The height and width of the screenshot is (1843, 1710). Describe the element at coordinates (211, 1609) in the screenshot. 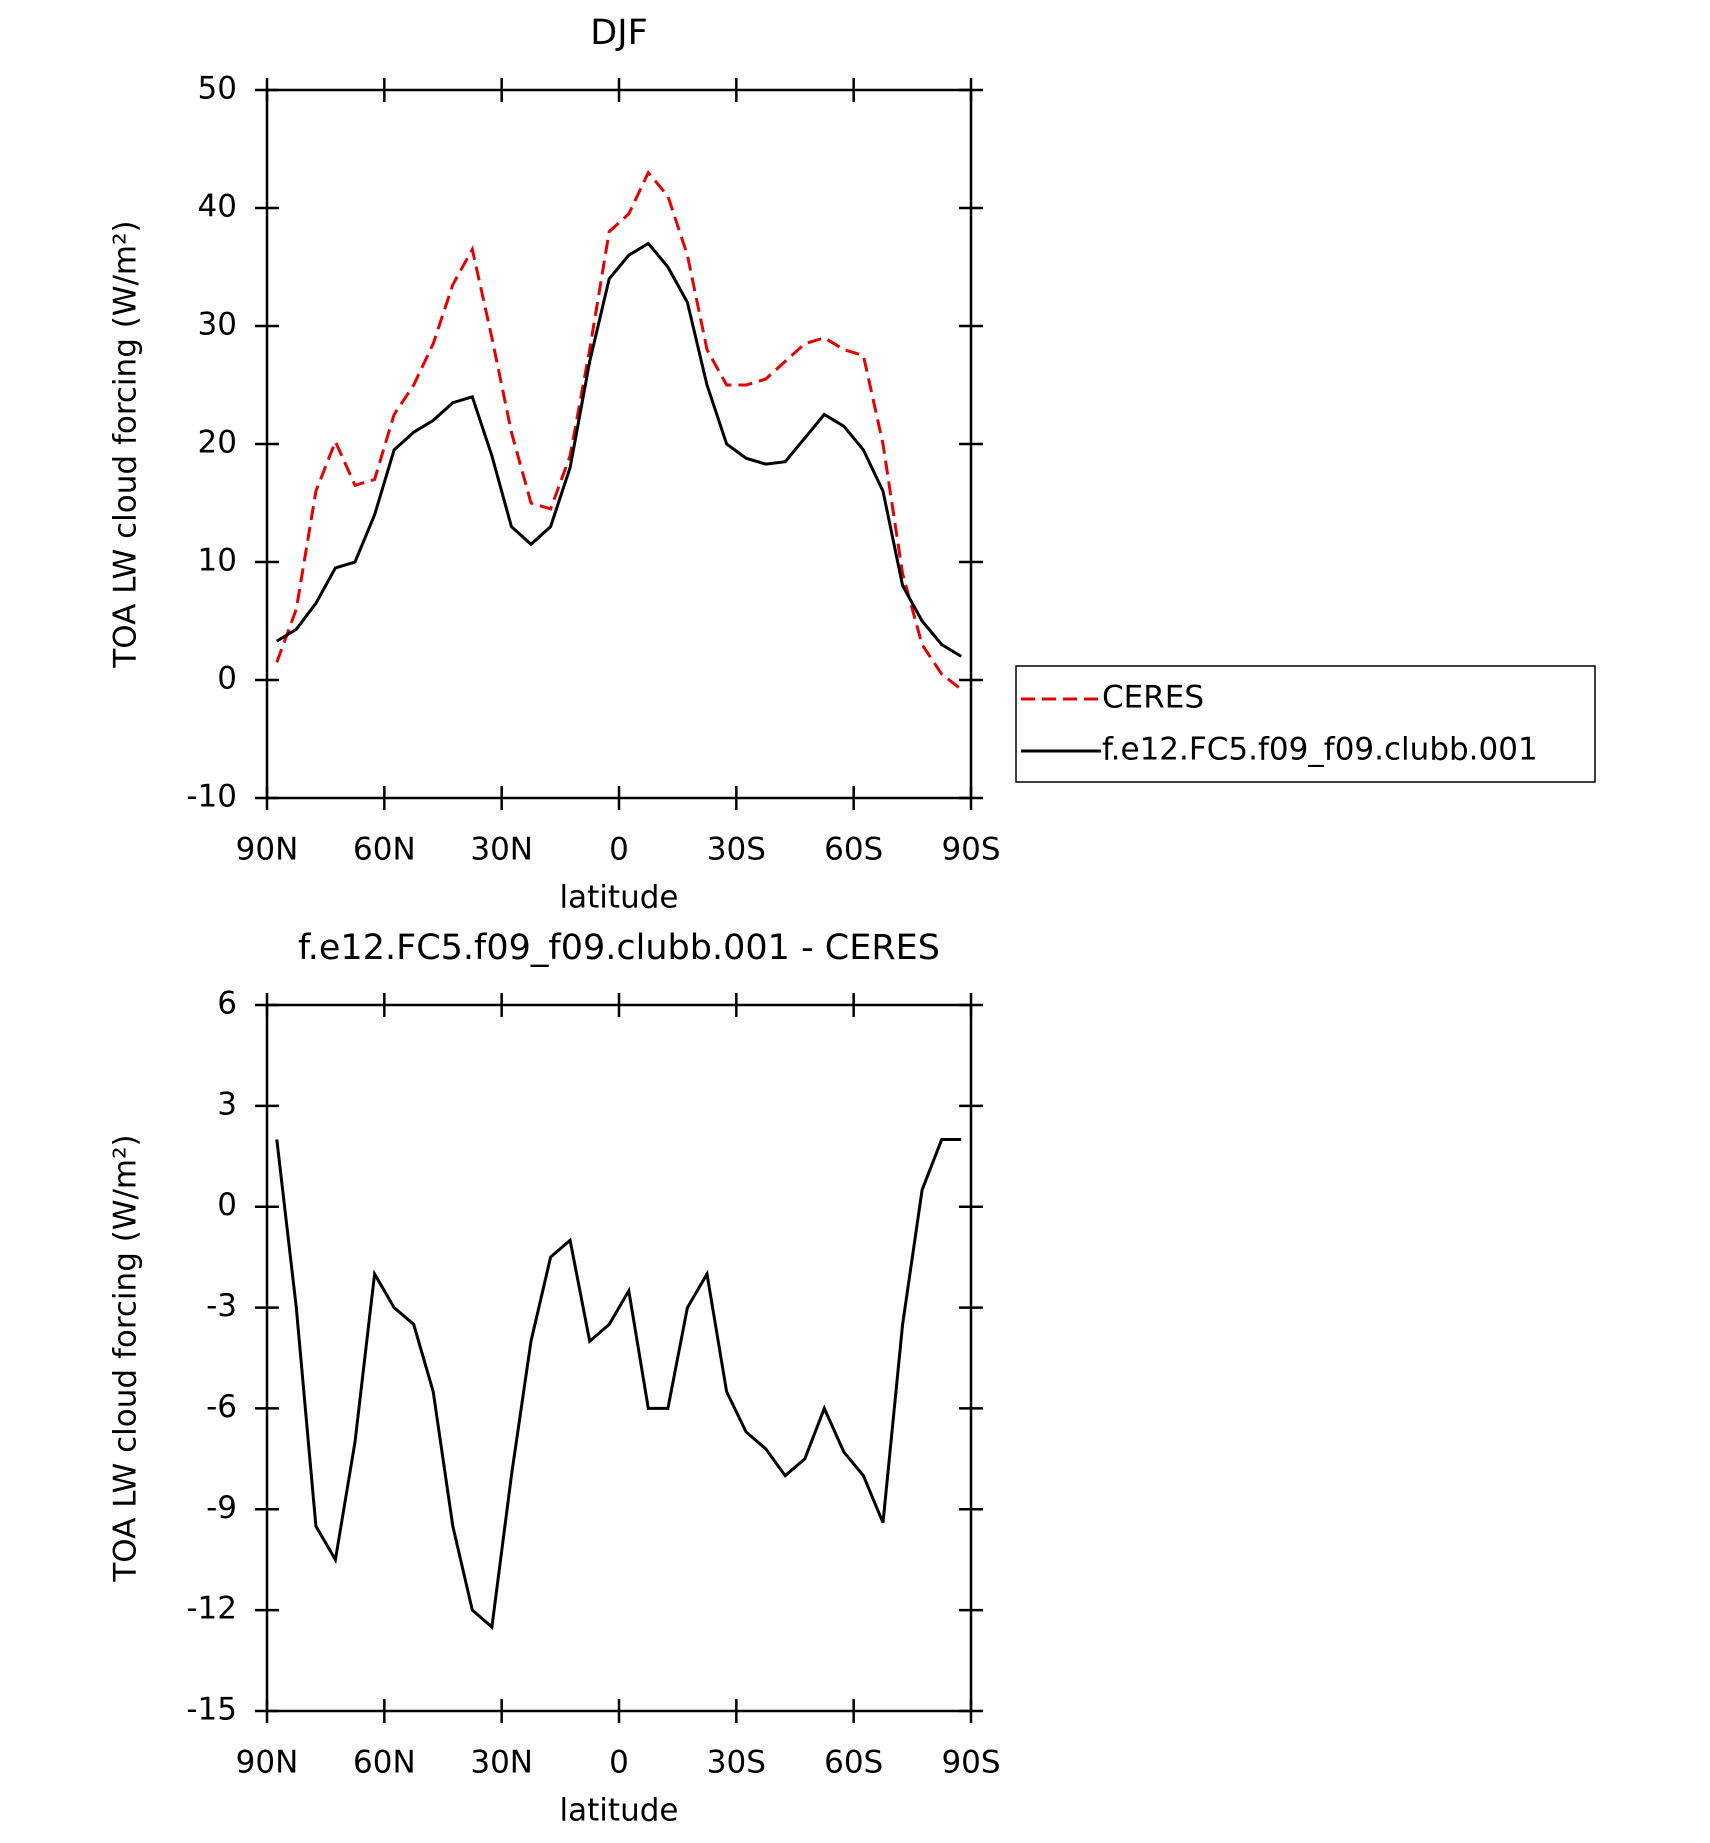

I see `y-tick-label: -12` at that location.